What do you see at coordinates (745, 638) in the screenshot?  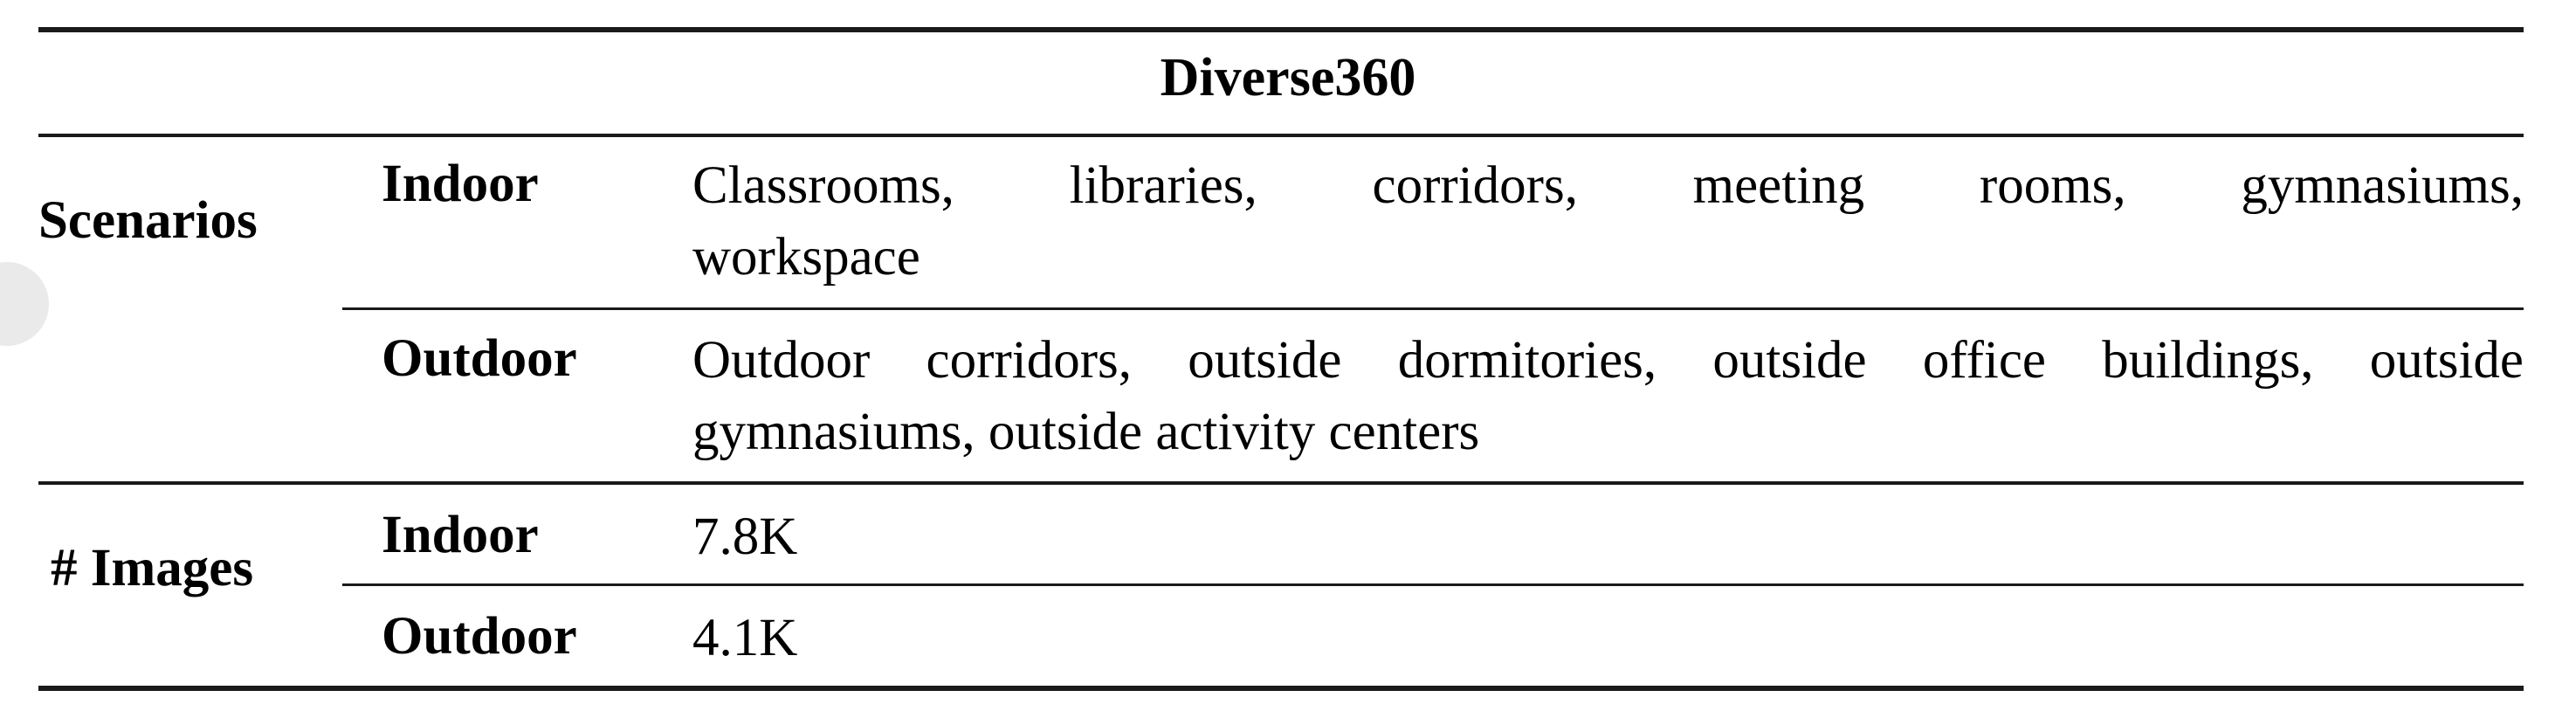 I see `row-value-images-outdoor: 4.1K` at bounding box center [745, 638].